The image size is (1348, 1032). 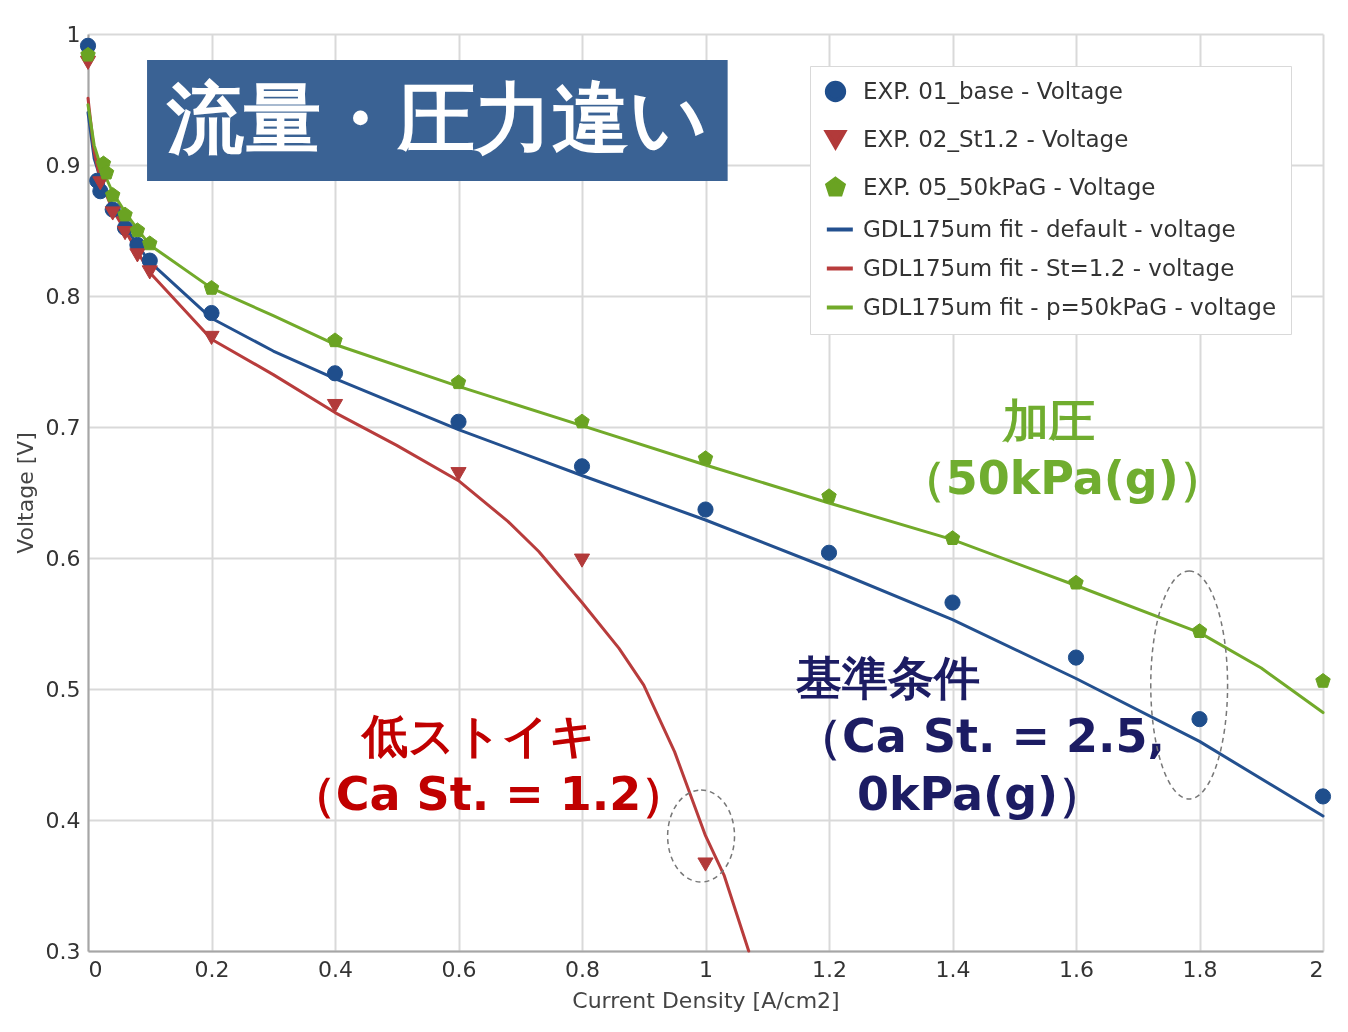 What do you see at coordinates (706, 969) in the screenshot?
I see `x-tick-label: 1` at bounding box center [706, 969].